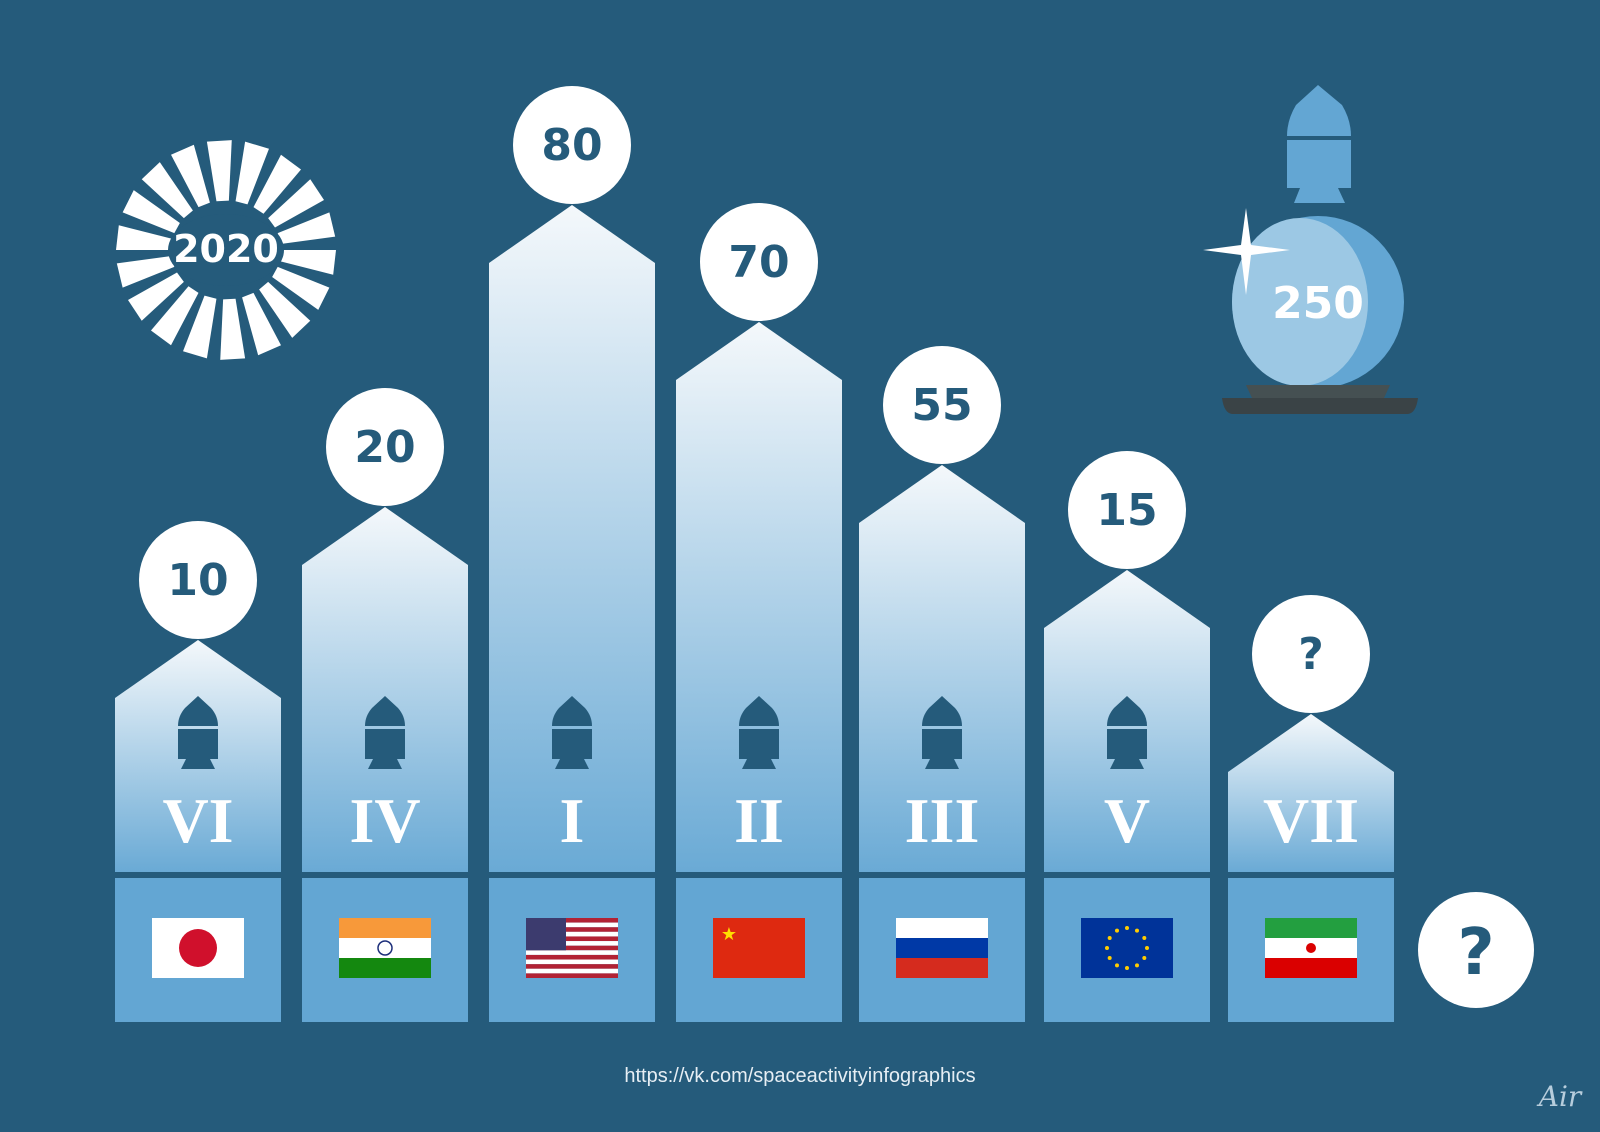  Describe the element at coordinates (384, 820) in the screenshot. I see `rank-label: IV` at that location.